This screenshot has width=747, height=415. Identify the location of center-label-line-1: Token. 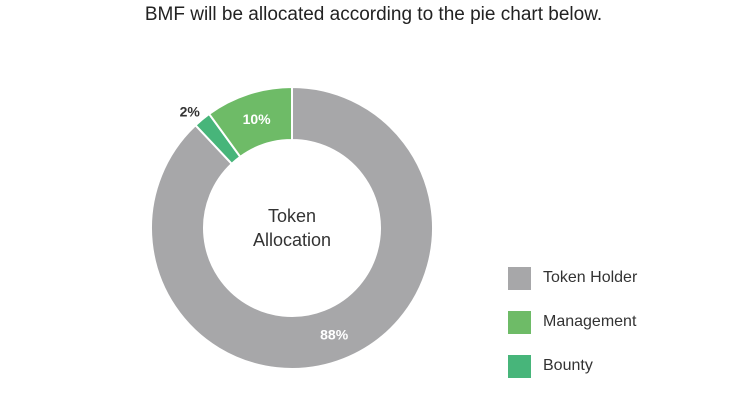
(292, 216).